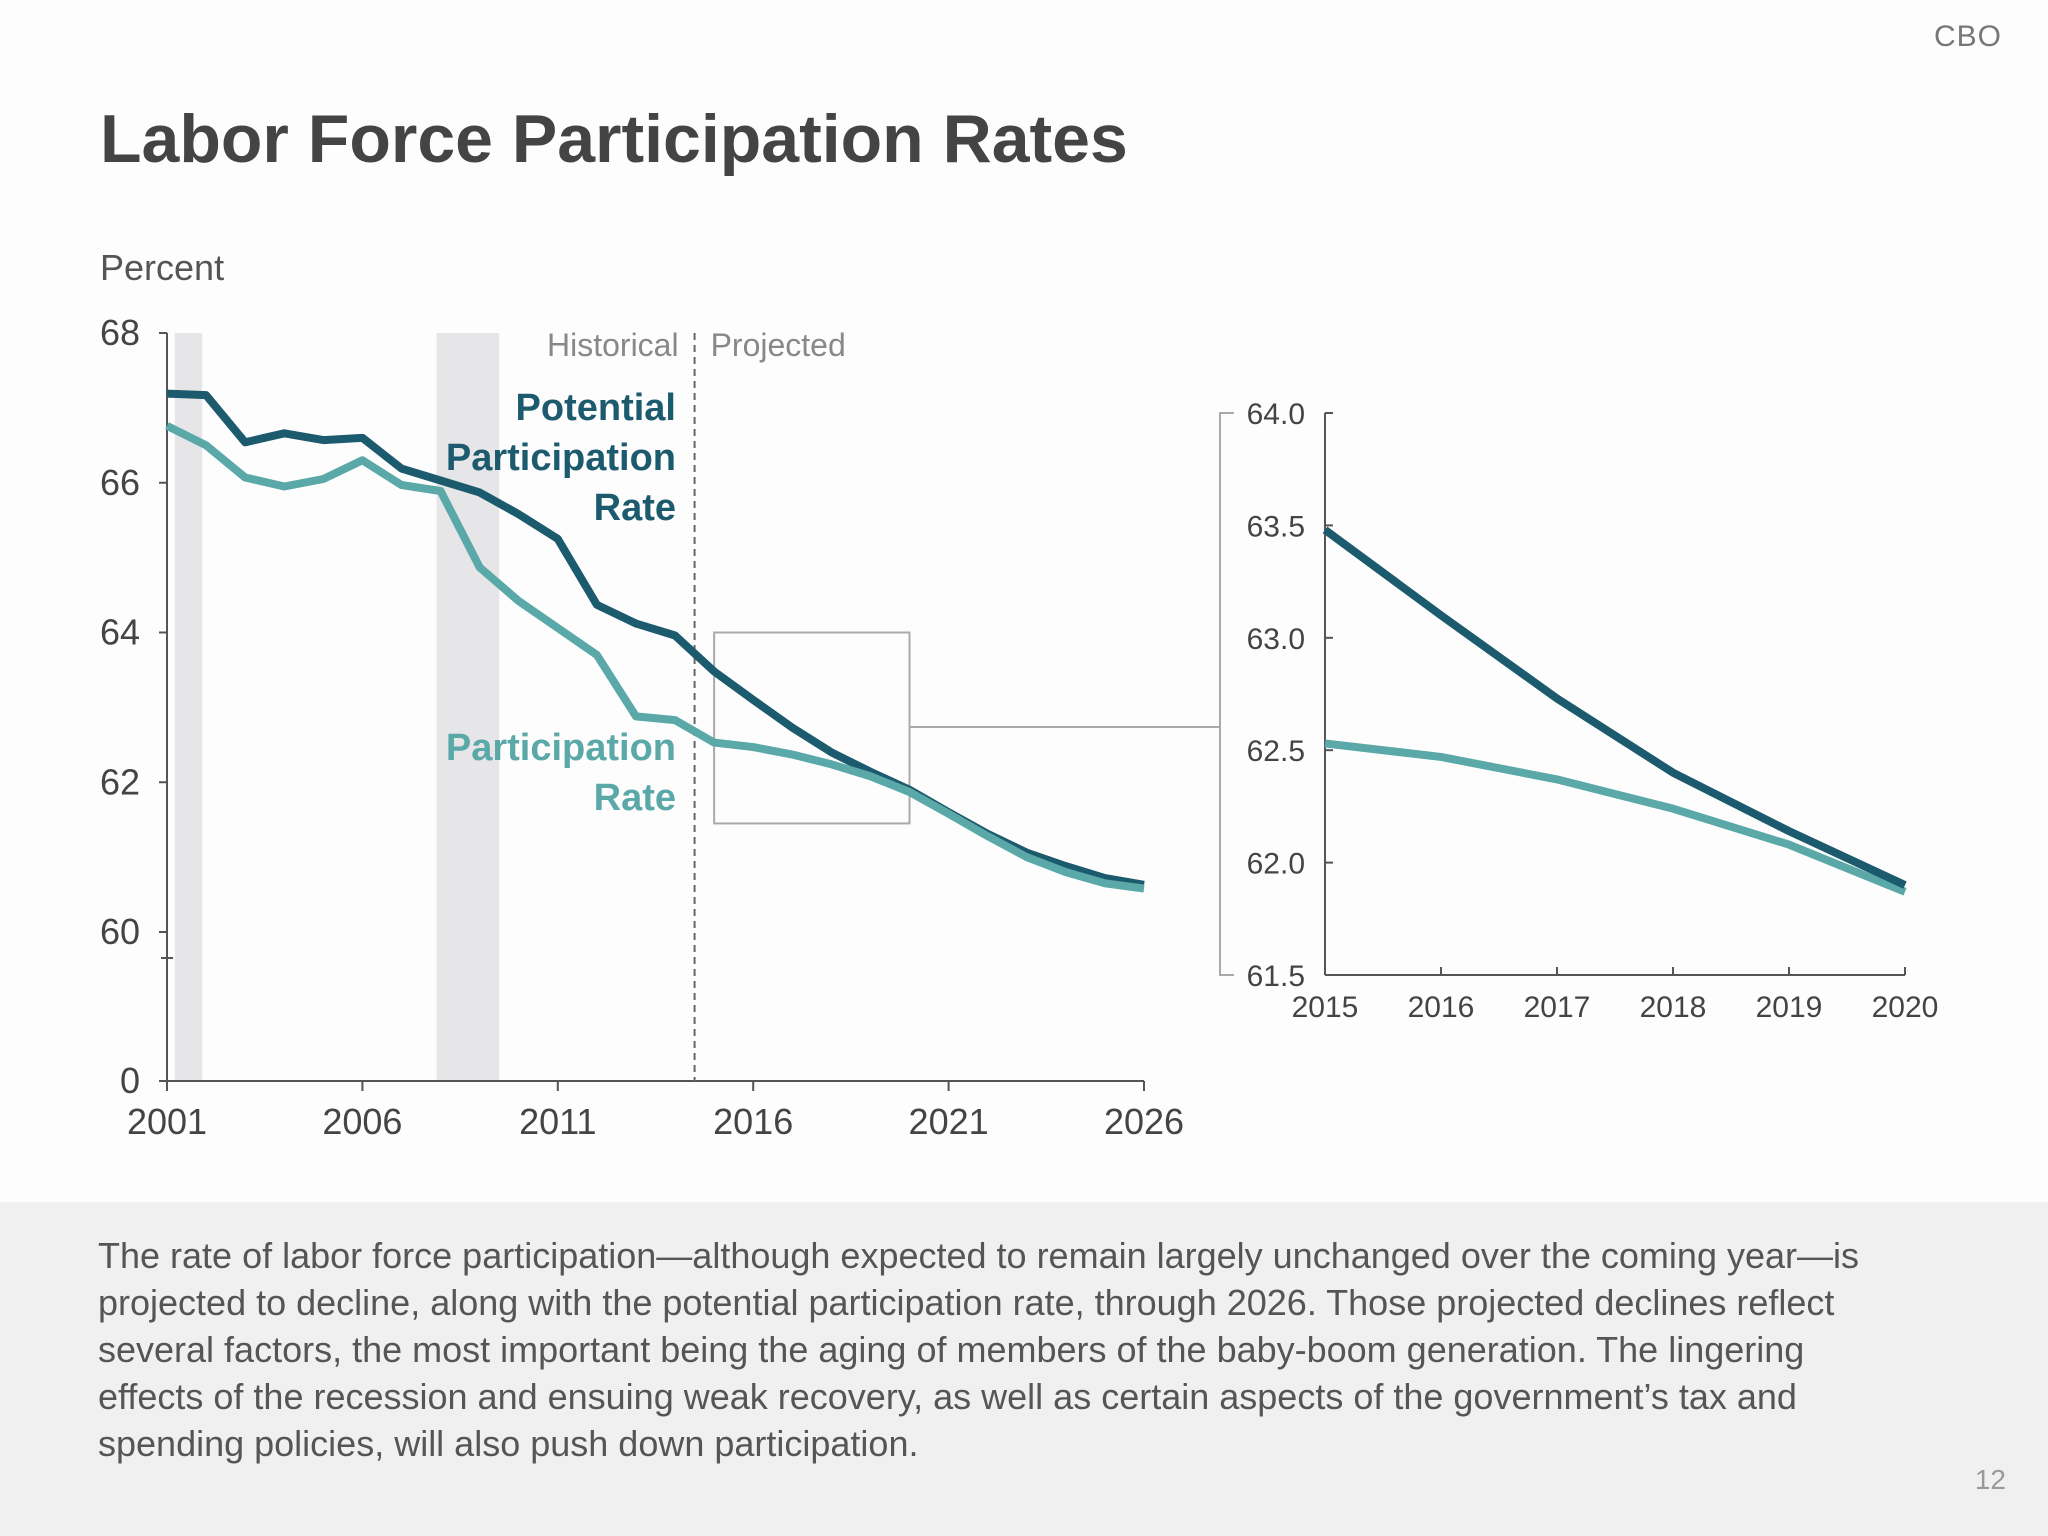  I want to click on x-tick-label: 2001, so click(167, 1121).